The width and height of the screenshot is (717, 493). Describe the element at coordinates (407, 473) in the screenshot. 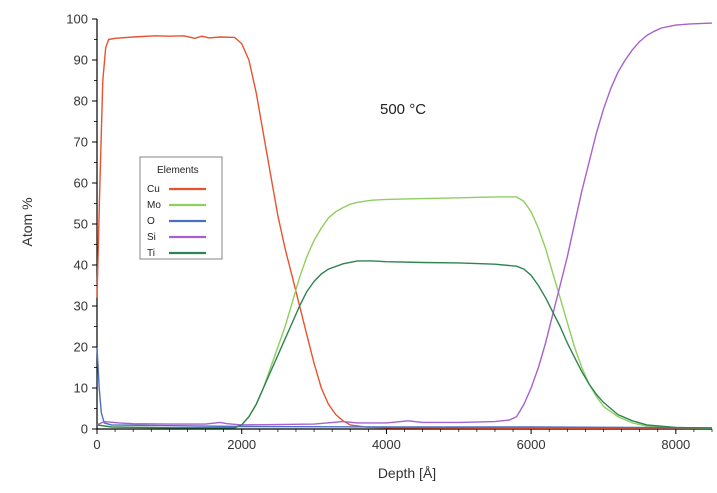

I see `x-axis-title: Depth [Å]` at that location.